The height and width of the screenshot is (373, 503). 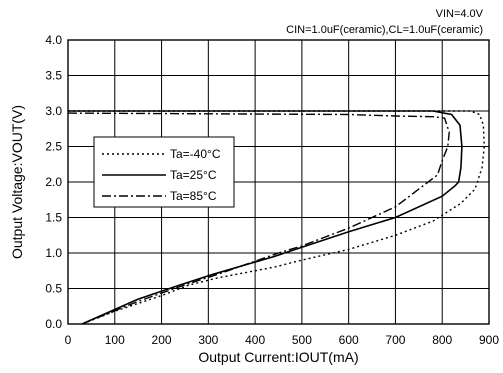 What do you see at coordinates (68, 340) in the screenshot?
I see `x-tick-label: 0` at bounding box center [68, 340].